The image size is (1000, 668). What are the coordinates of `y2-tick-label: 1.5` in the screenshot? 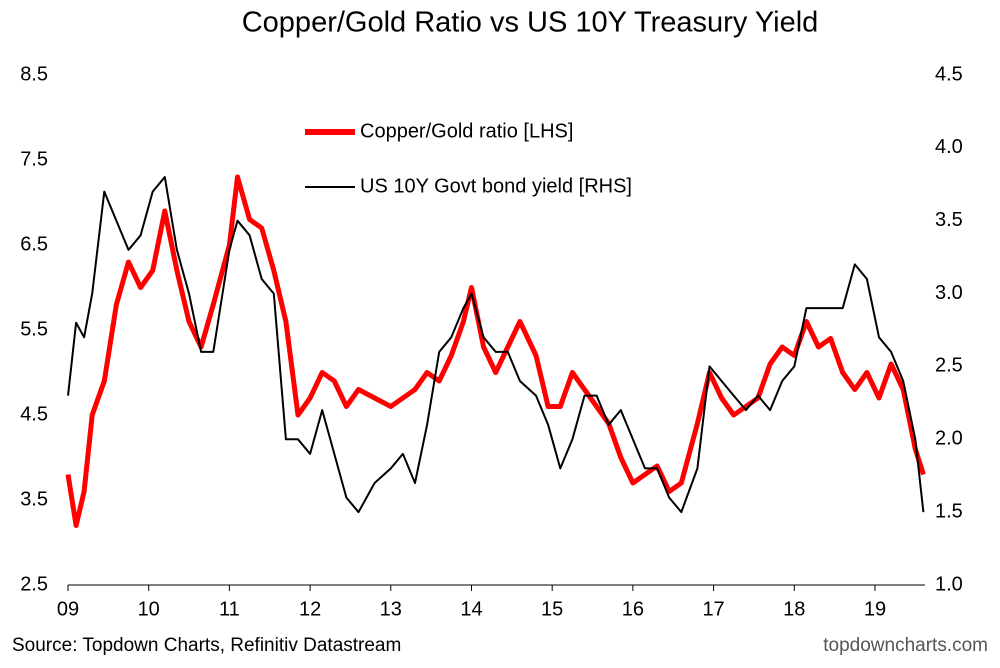 It's located at (949, 511).